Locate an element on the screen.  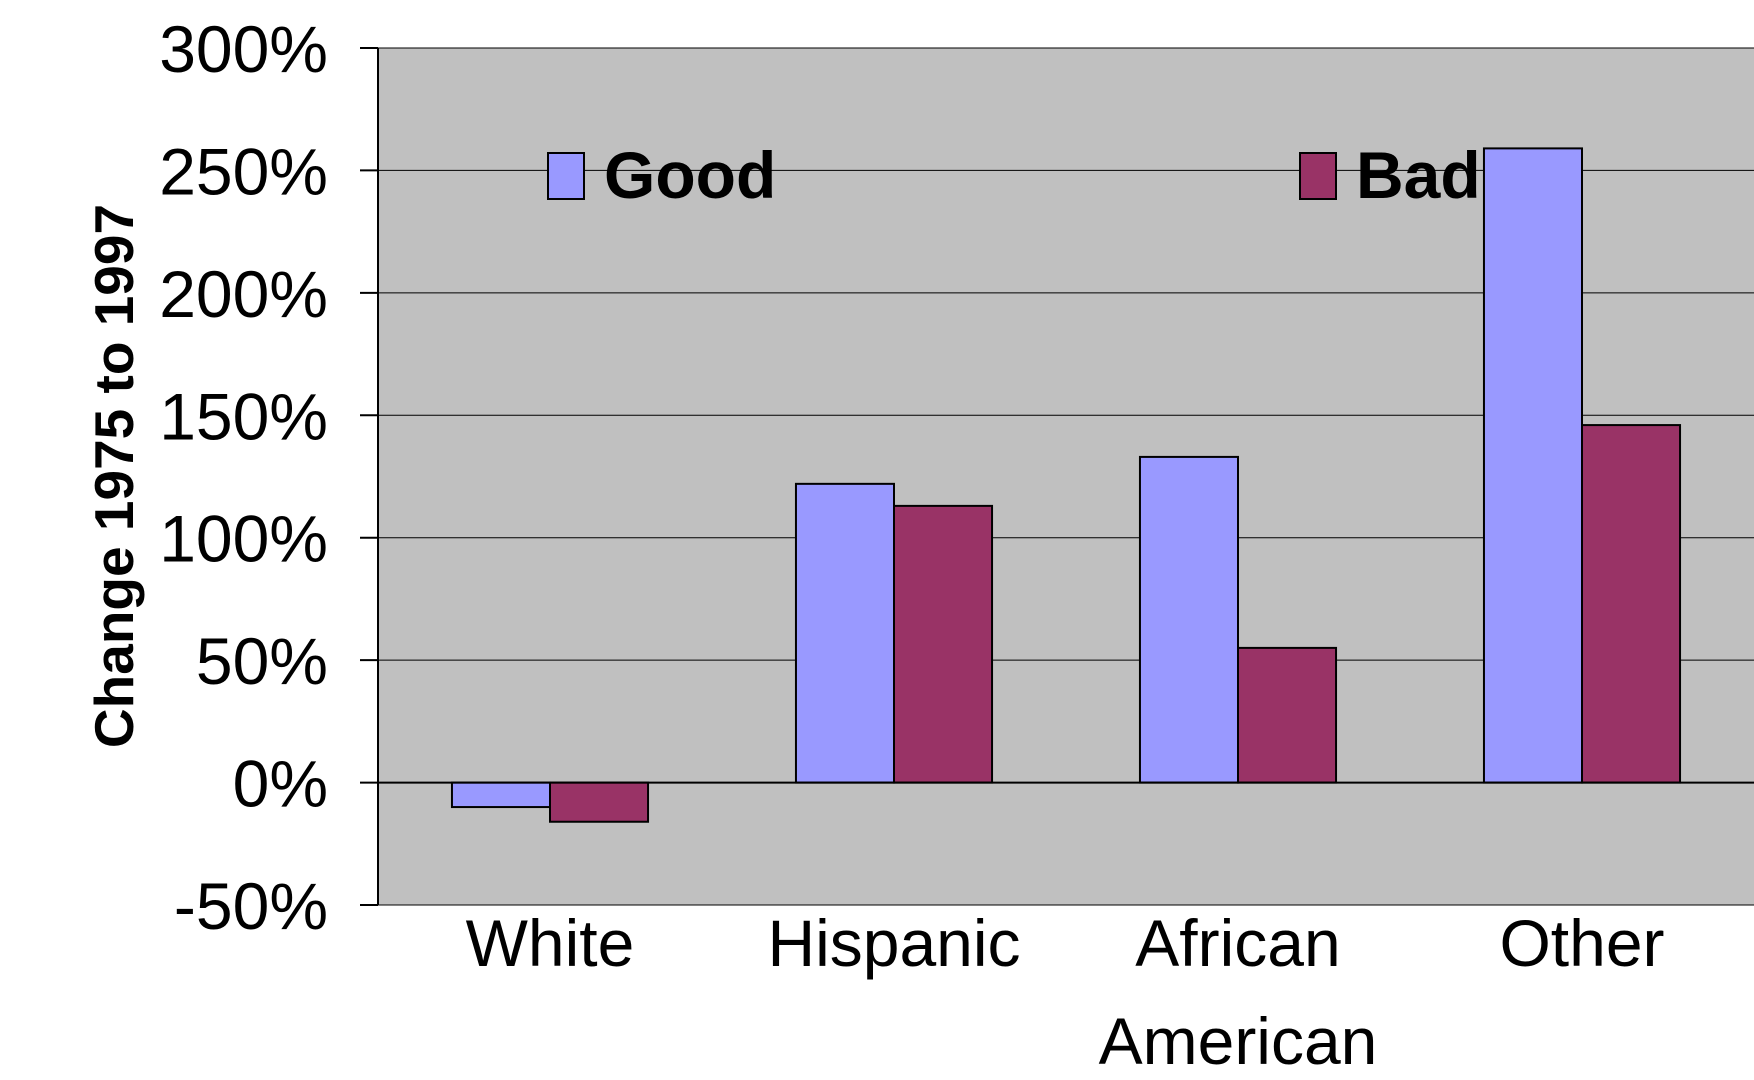
x-category-label: Other is located at coordinates (1581, 943).